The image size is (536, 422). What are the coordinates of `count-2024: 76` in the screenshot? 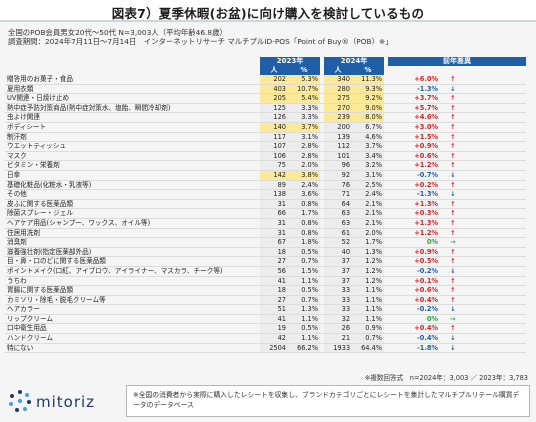 It's located at (338, 185).